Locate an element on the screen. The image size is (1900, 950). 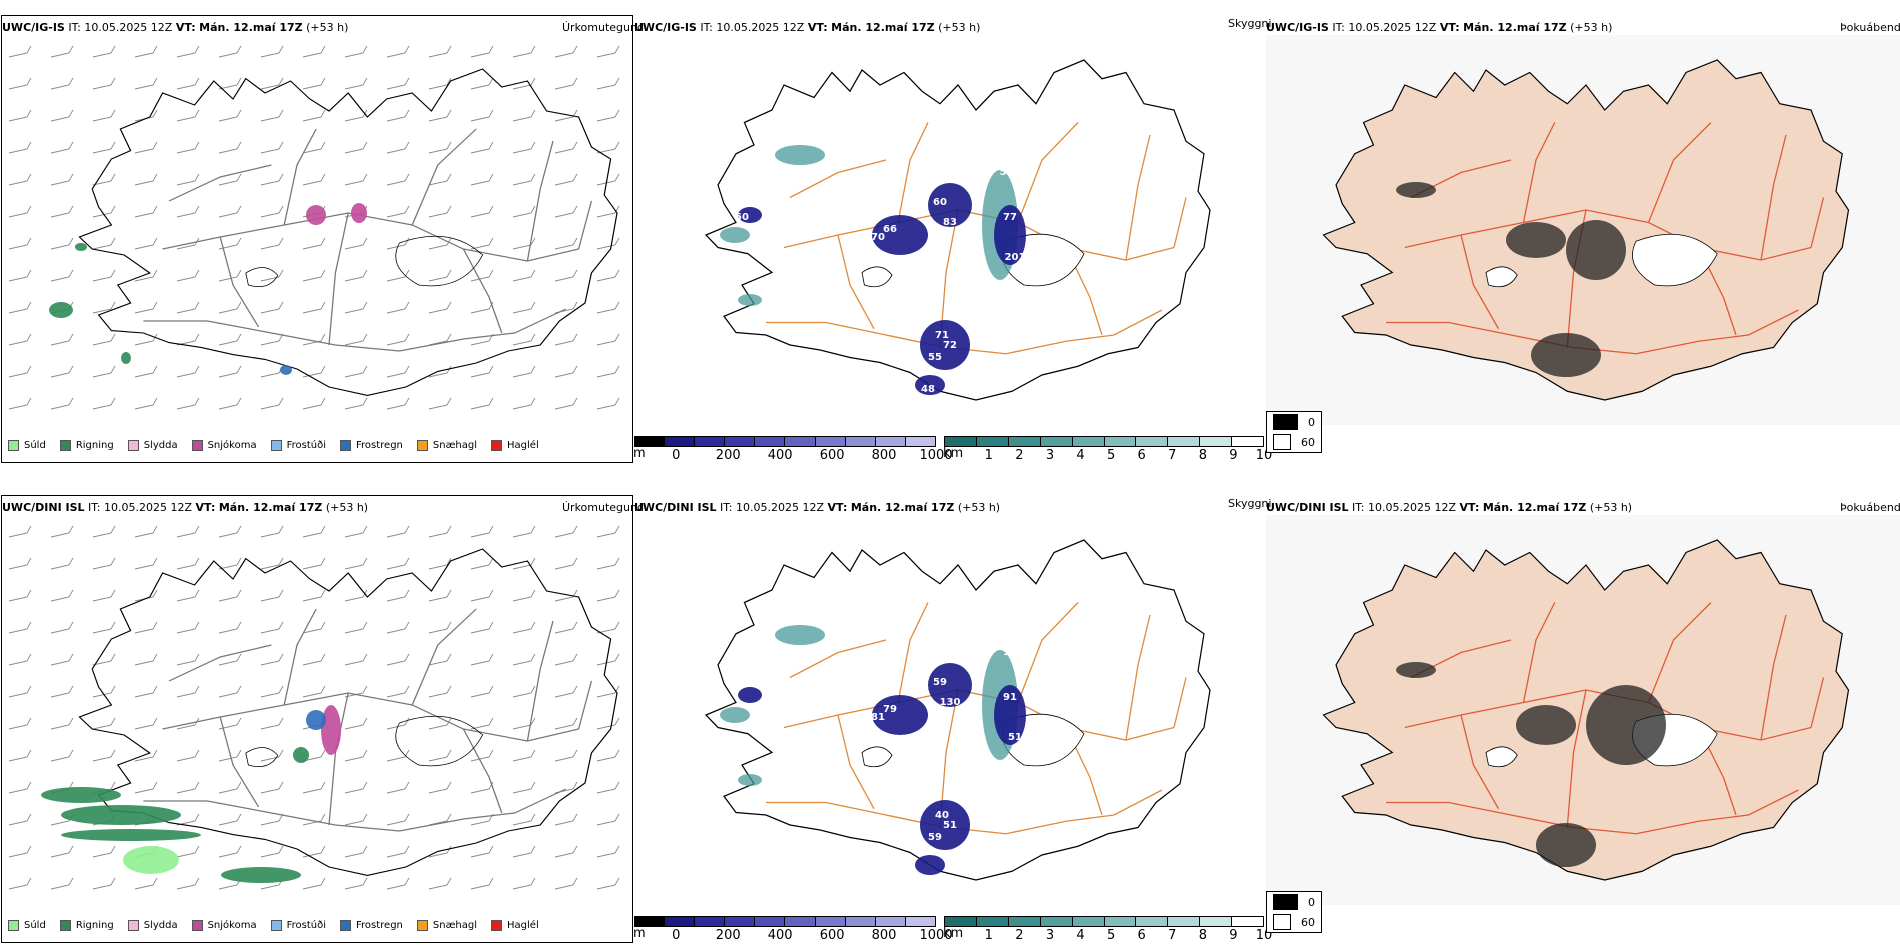
legend-item: Slydda is located at coordinates (152, 925).